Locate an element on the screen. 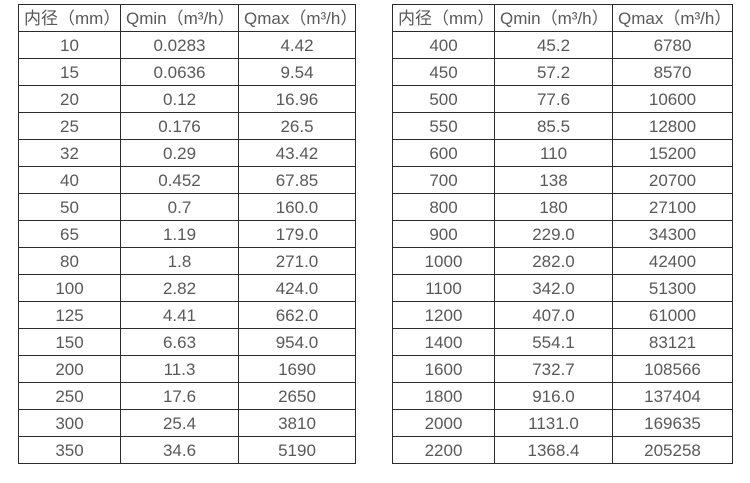 The height and width of the screenshot is (483, 750). table-row: 900 229.0 34300 is located at coordinates (562, 234).